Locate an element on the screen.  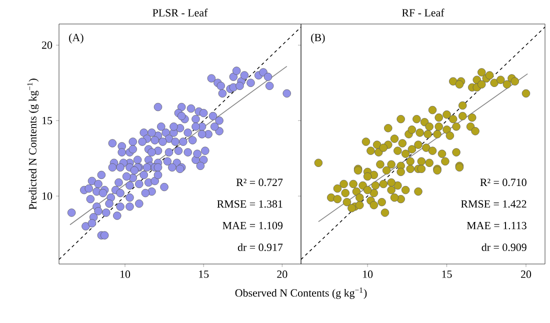
y-axis-title: Predicted N Contents (g kg$^{−1}$) is located at coordinates (33, 144).